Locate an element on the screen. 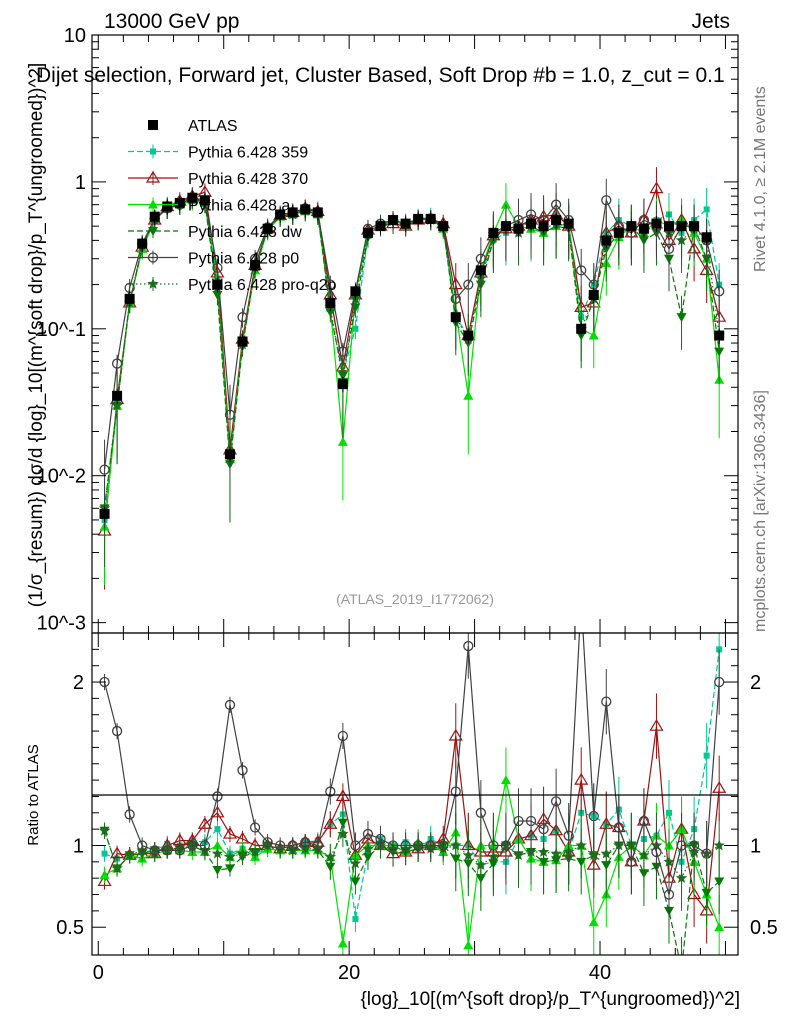 The height and width of the screenshot is (1024, 786). legend-entry: Pythia 6.428 pro-q2o is located at coordinates (232, 285).